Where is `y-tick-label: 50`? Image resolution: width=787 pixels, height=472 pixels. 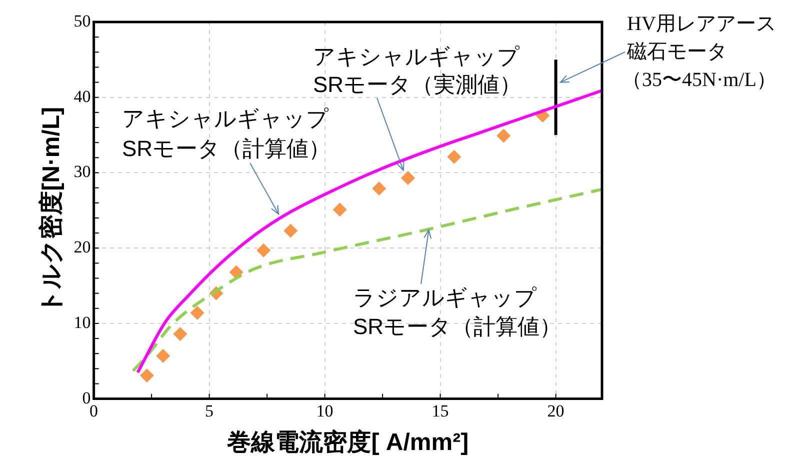
y-tick-label: 50 is located at coordinates (82, 20).